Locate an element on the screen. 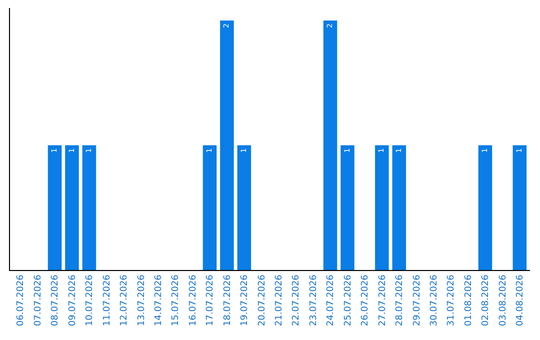 The width and height of the screenshot is (540, 340). x-tick-label: 09.07.2026 is located at coordinates (73, 300).